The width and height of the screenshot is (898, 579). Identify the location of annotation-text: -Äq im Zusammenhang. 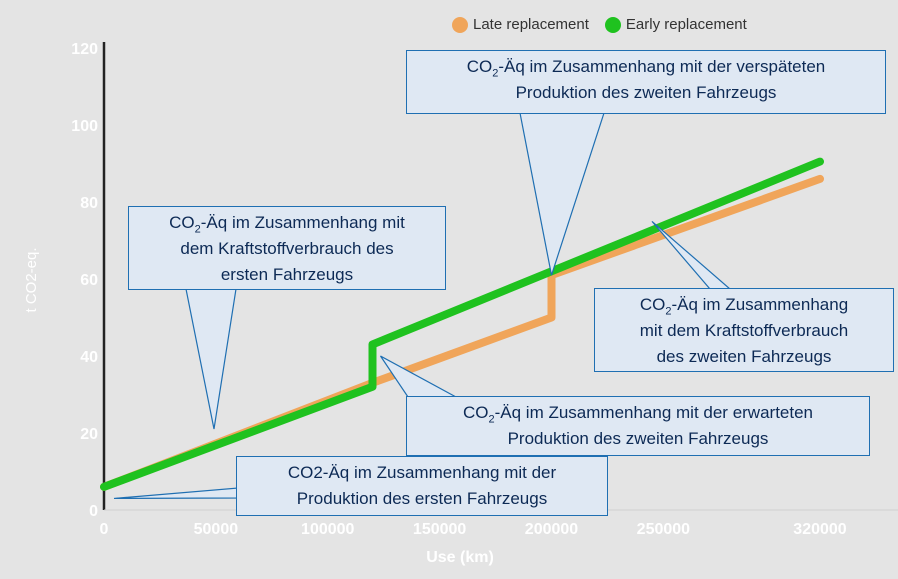
(760, 304).